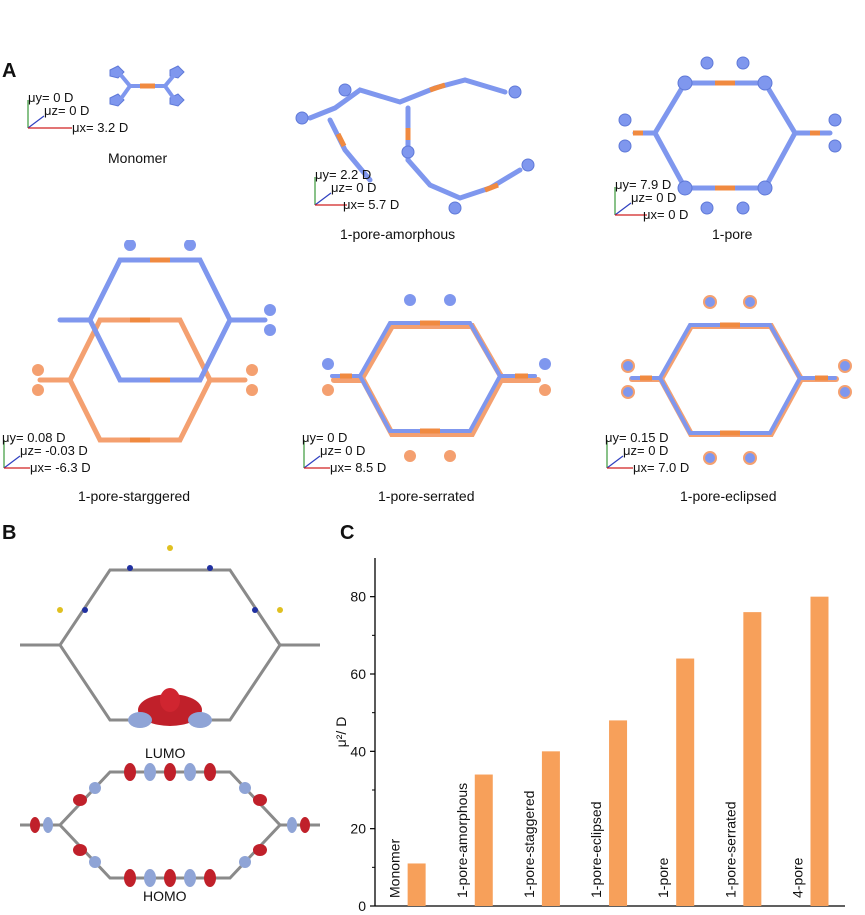 This screenshot has width=865, height=915. I want to click on y-tick-label: 80, so click(358, 597).